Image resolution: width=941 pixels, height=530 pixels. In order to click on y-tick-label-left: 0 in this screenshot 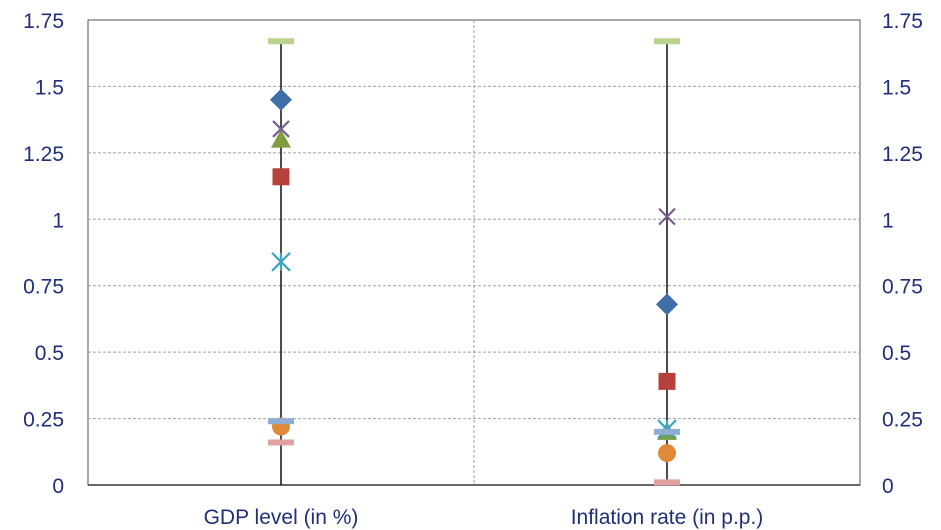, I will do `click(58, 486)`.